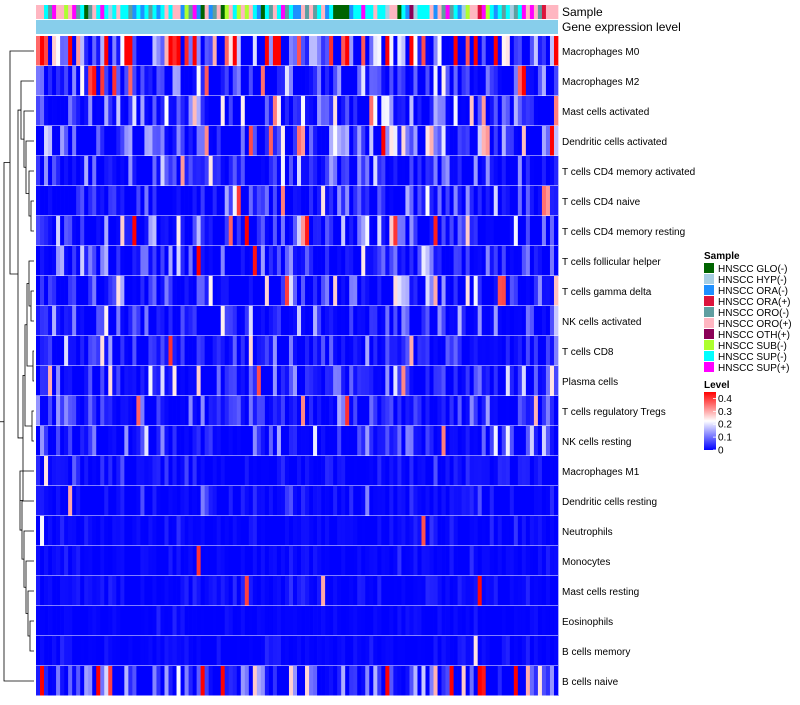 This screenshot has width=800, height=705. I want to click on row-label: B cells memory, so click(596, 652).